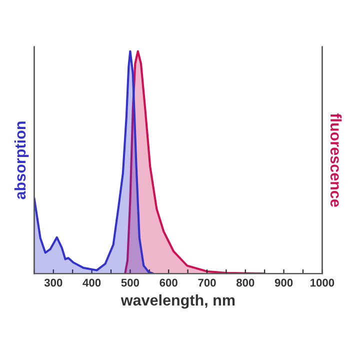 The width and height of the screenshot is (360, 360). Describe the element at coordinates (177, 301) in the screenshot. I see `x-axis-title: wavelength, nm` at that location.